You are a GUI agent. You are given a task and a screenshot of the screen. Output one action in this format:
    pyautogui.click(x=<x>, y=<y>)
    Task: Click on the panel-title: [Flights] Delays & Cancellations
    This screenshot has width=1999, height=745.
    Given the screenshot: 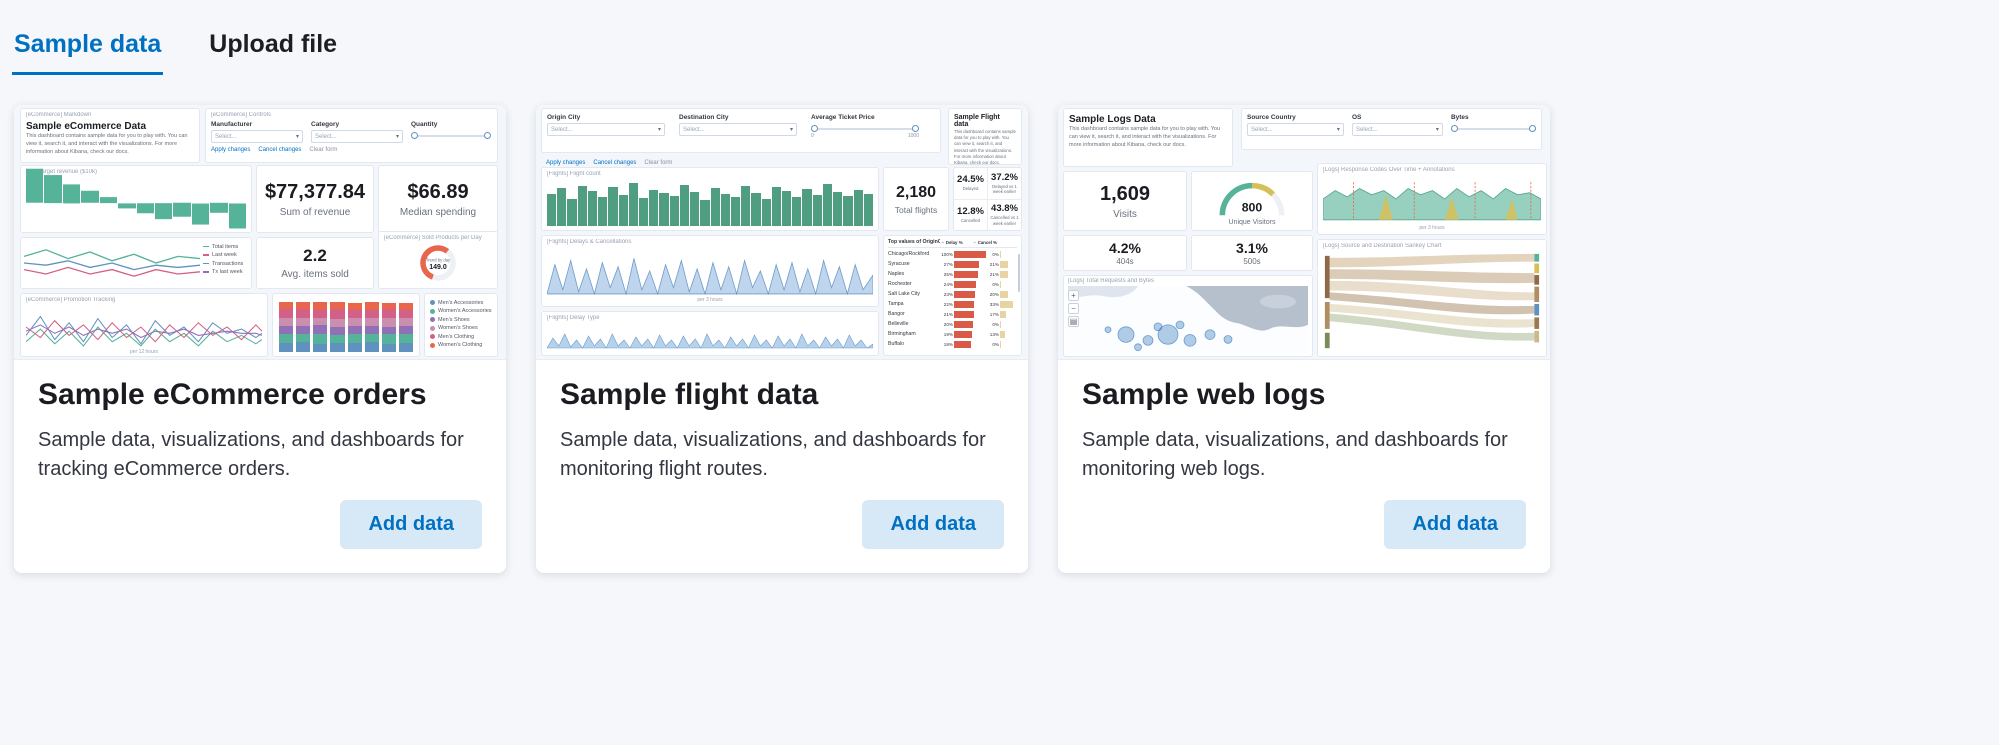 What is the action you would take?
    pyautogui.click(x=589, y=242)
    